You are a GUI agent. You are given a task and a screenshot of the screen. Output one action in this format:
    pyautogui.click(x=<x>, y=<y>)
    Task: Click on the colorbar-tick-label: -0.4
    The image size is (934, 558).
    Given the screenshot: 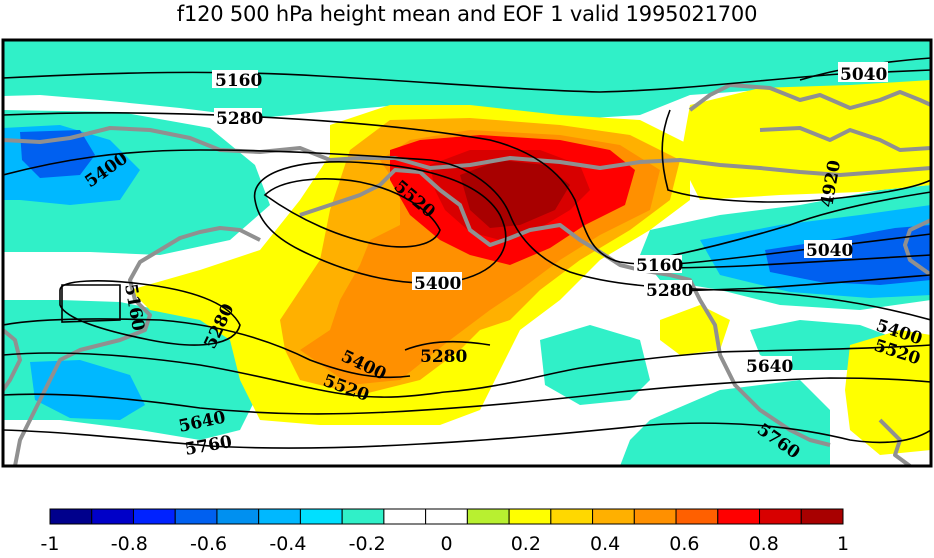 What is the action you would take?
    pyautogui.click(x=288, y=544)
    